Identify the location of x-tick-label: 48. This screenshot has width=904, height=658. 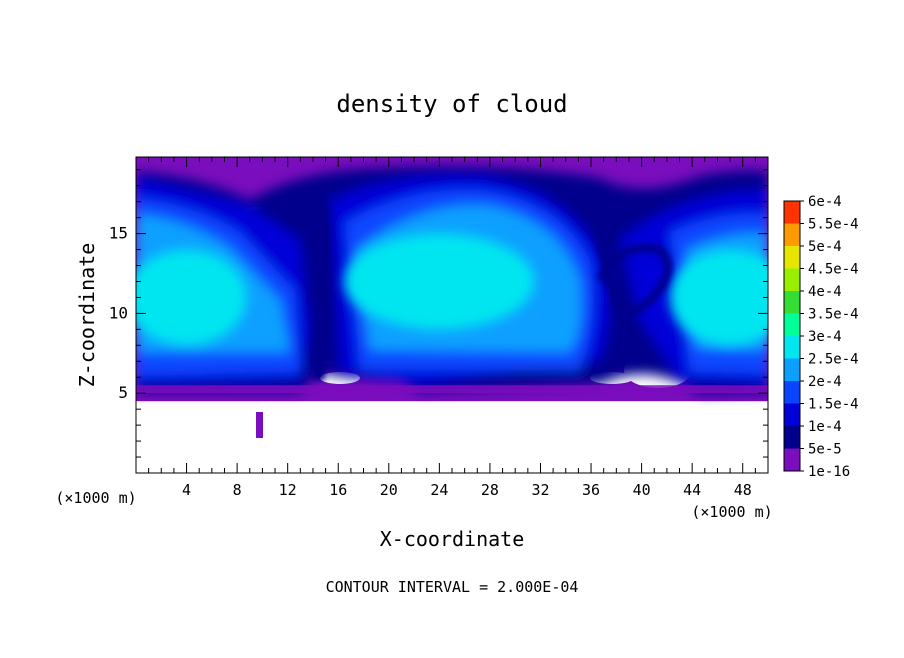
(743, 490).